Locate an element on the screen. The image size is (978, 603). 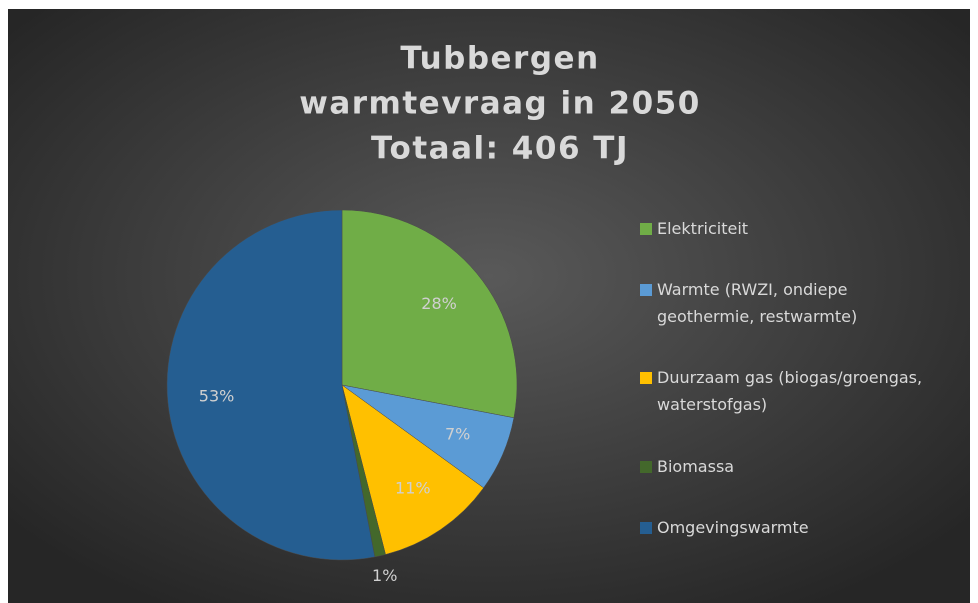
legend-label: Omgevingswarmte is located at coordinates (733, 527).